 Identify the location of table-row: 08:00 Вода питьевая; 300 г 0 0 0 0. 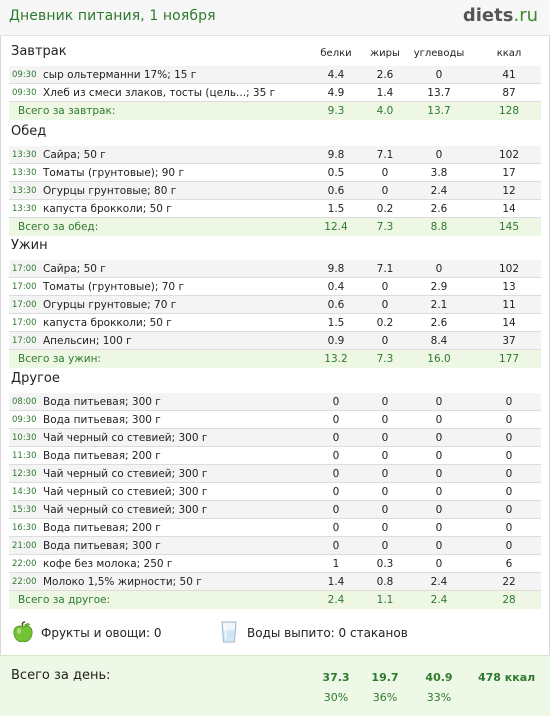
(275, 402).